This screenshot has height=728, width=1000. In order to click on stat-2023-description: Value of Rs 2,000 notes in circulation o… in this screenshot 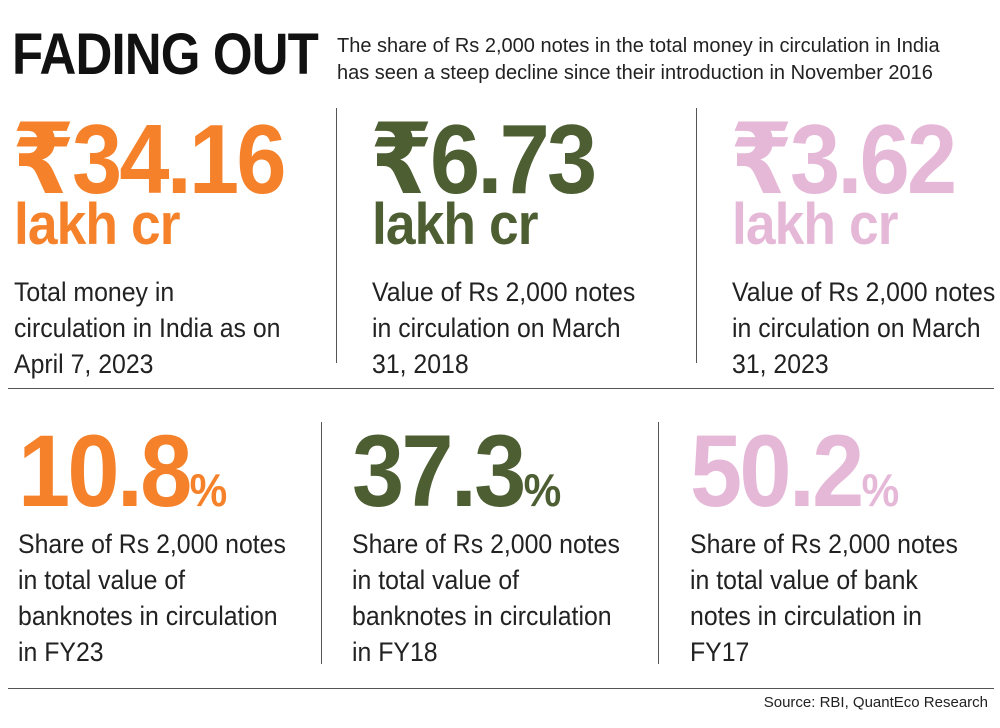, I will do `click(864, 328)`.